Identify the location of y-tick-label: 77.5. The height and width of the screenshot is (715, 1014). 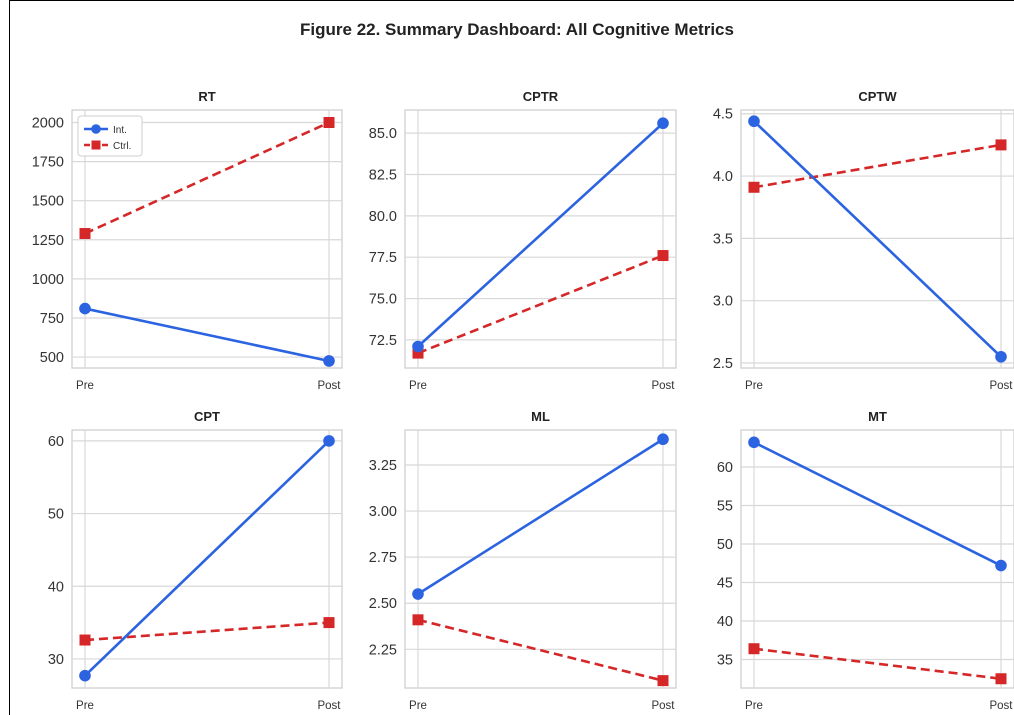
(383, 258).